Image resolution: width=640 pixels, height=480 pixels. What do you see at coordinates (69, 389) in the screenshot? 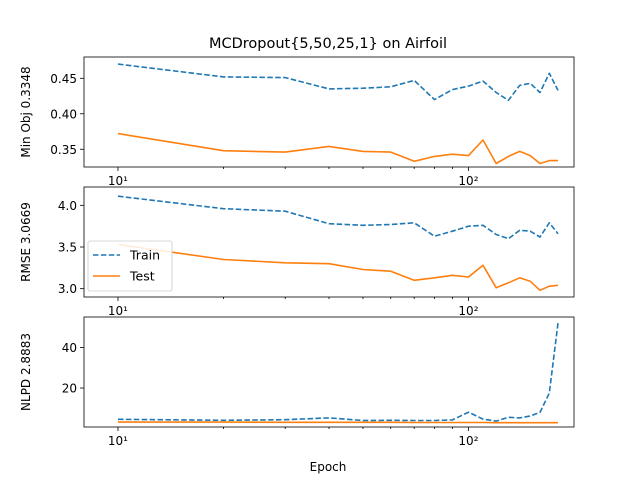
I see `y-tick-label: 20` at bounding box center [69, 389].